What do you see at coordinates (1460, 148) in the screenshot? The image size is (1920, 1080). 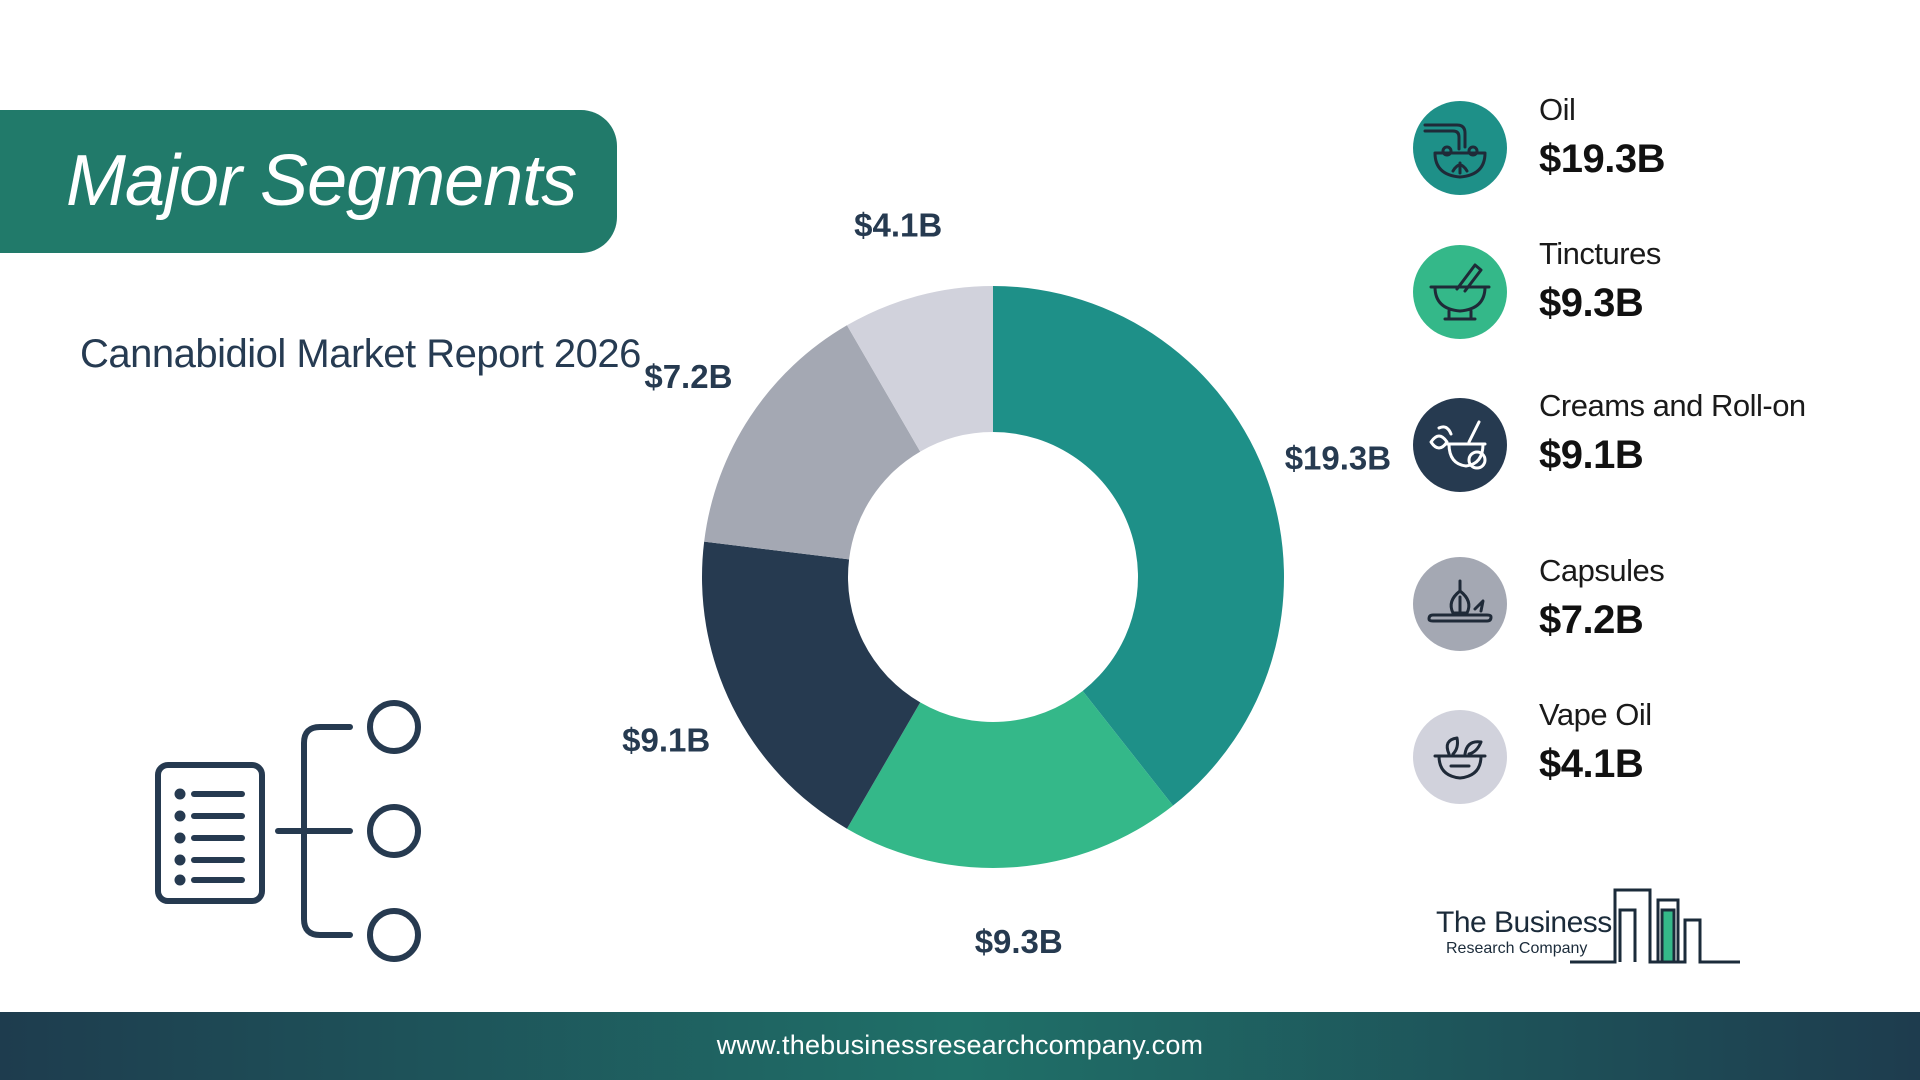 I see `oil-bowl-icon` at bounding box center [1460, 148].